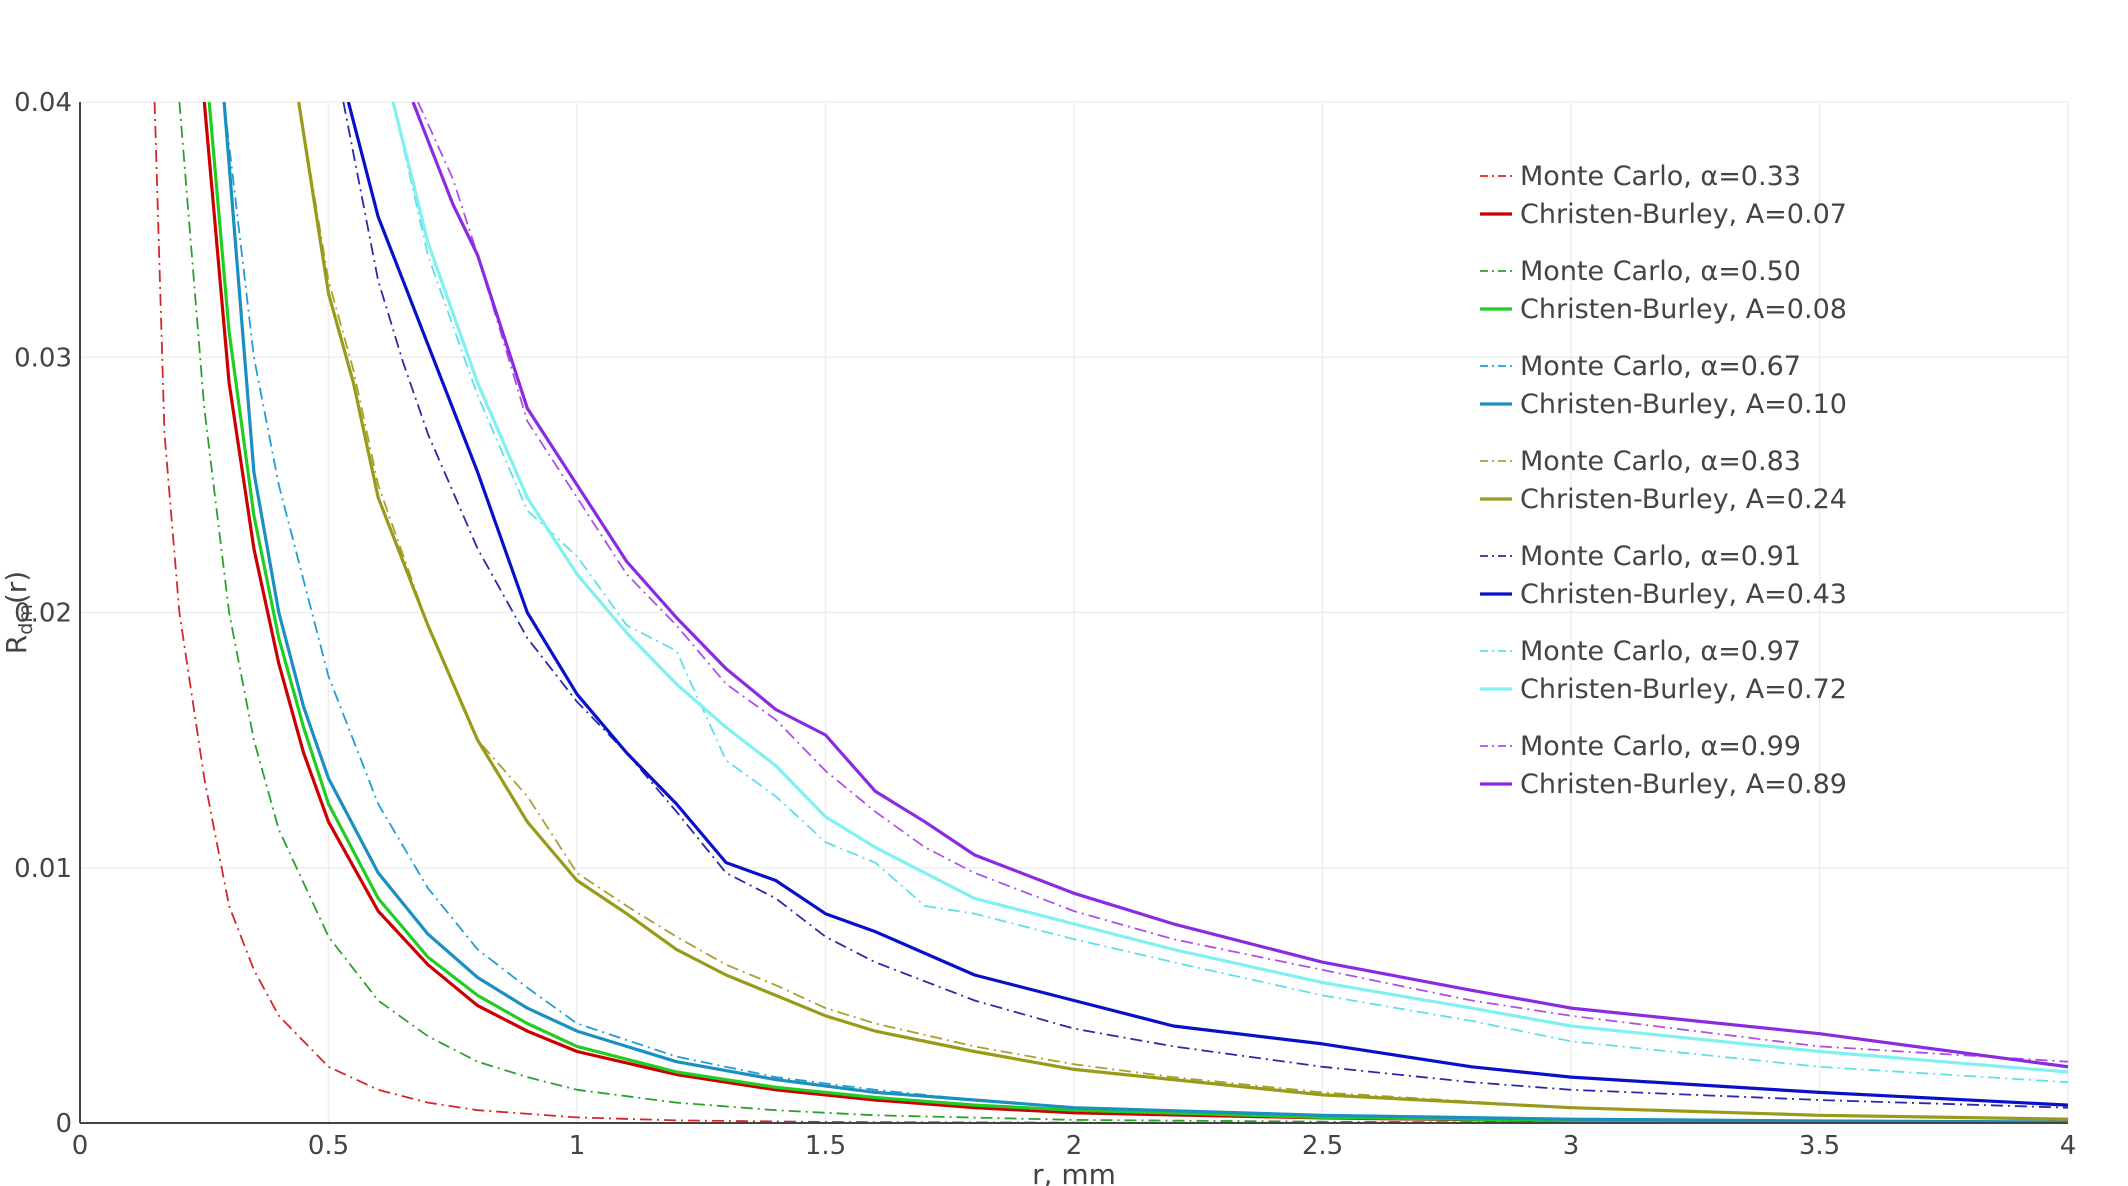 This screenshot has width=2128, height=1186. Describe the element at coordinates (63, 1124) in the screenshot. I see `y-tick-label: 0` at that location.